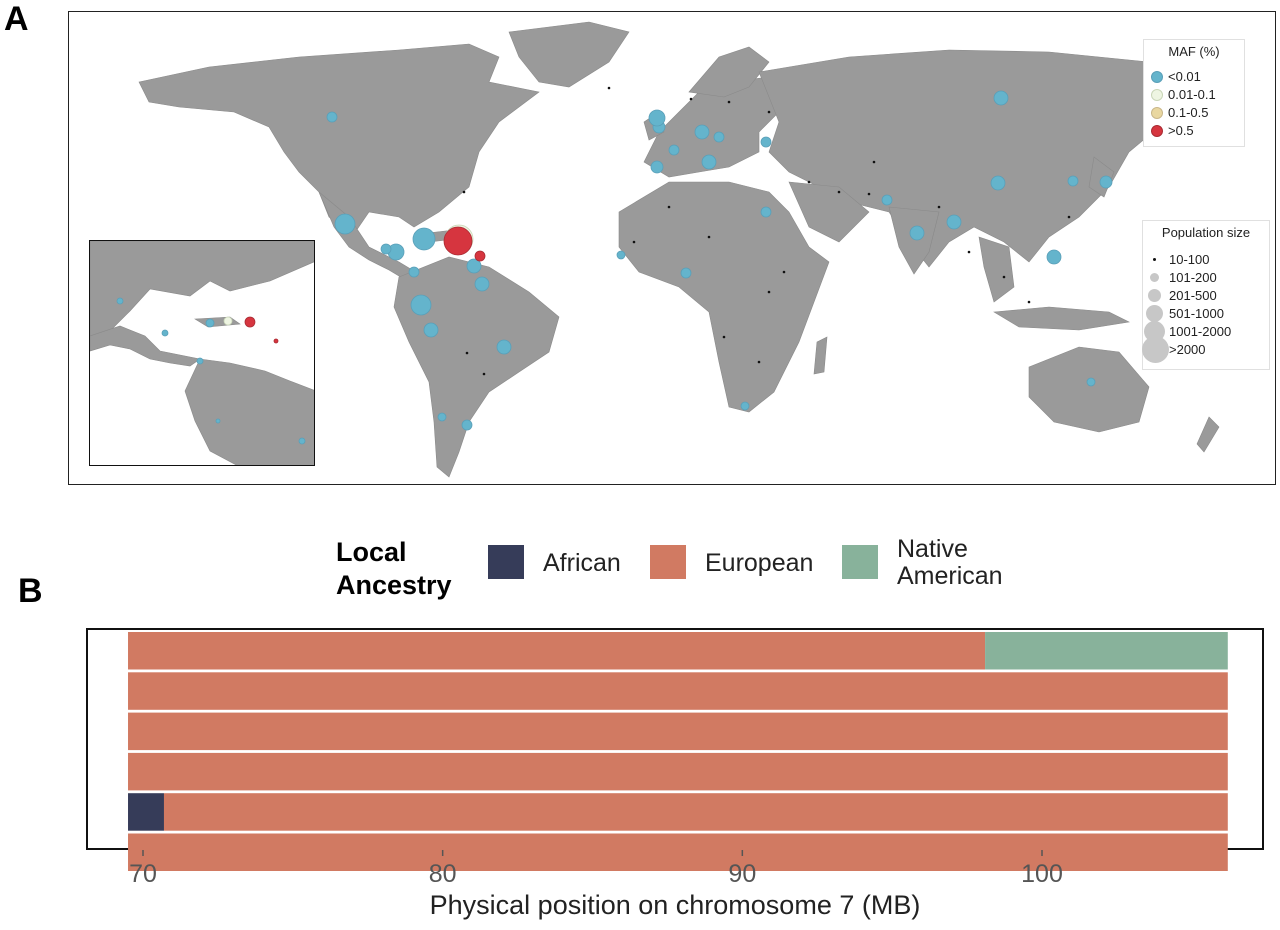  I want to click on maf-legend: MAF (%) <0.01 0.01-0.1 0.1-0.5 >0.5, so click(1194, 93).